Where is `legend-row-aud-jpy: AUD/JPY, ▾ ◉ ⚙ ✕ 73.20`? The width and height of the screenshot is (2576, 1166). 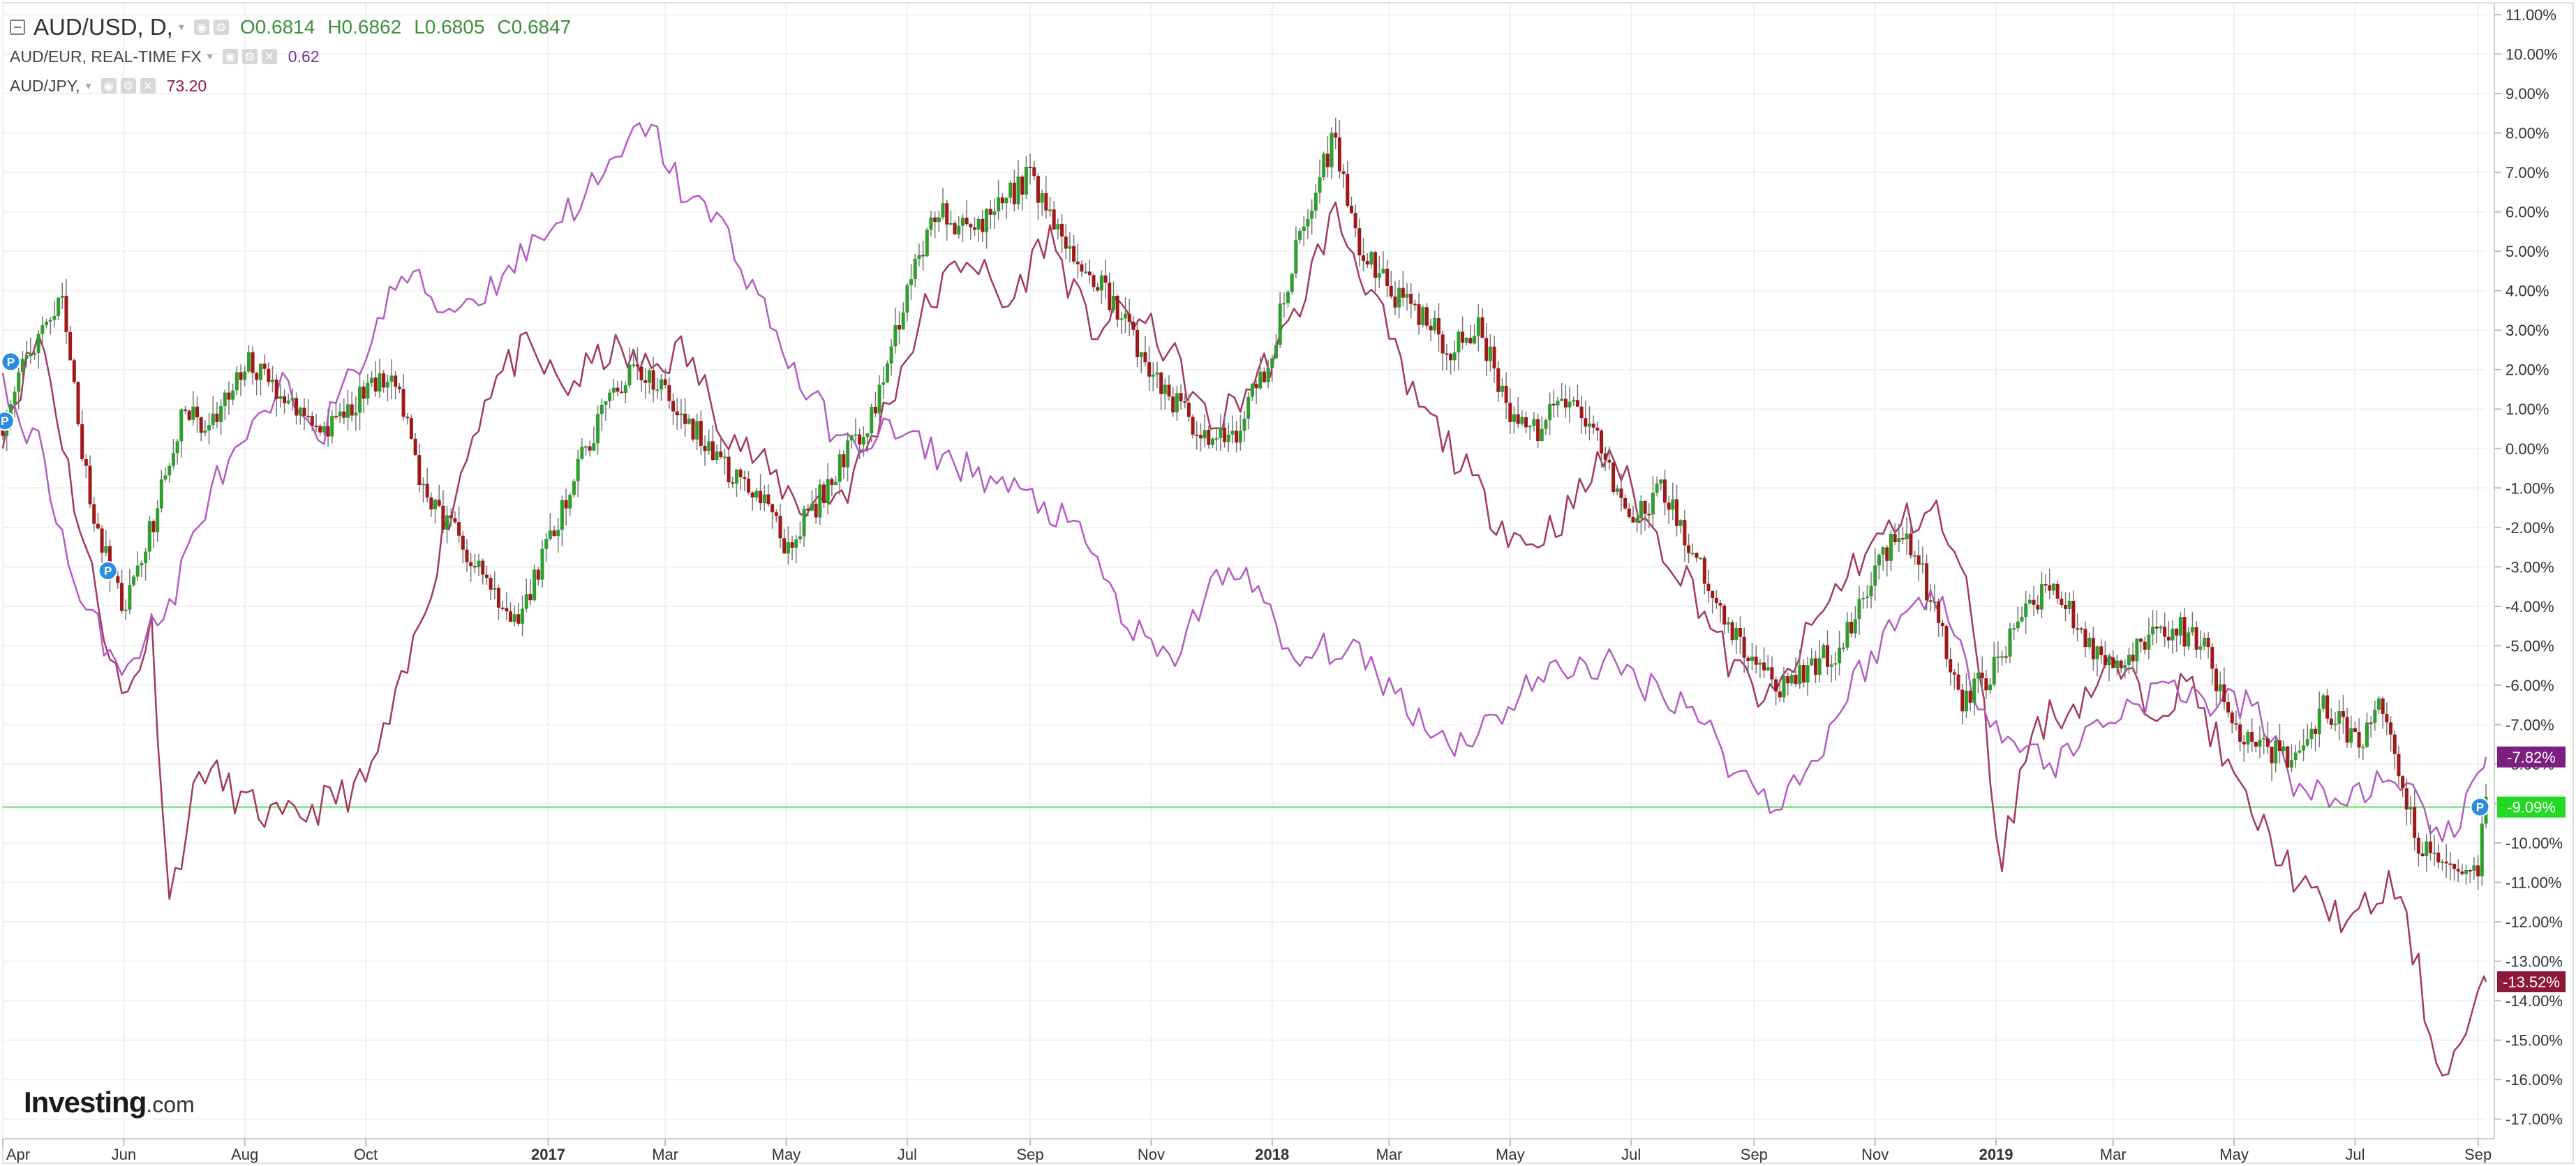
legend-row-aud-jpy: AUD/JPY, ▾ ◉ ⚙ ✕ 73.20 is located at coordinates (296, 85).